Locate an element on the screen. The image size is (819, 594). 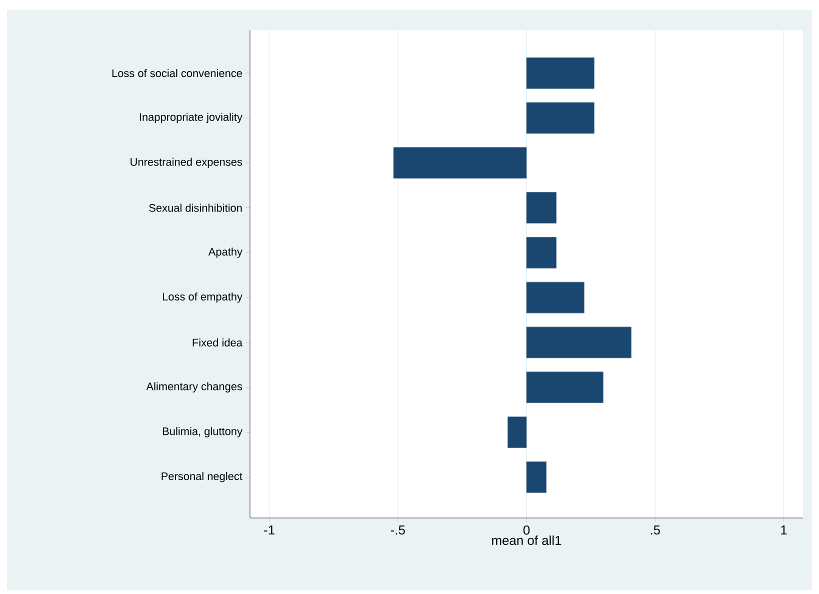
x-tick-label: 1 is located at coordinates (784, 530).